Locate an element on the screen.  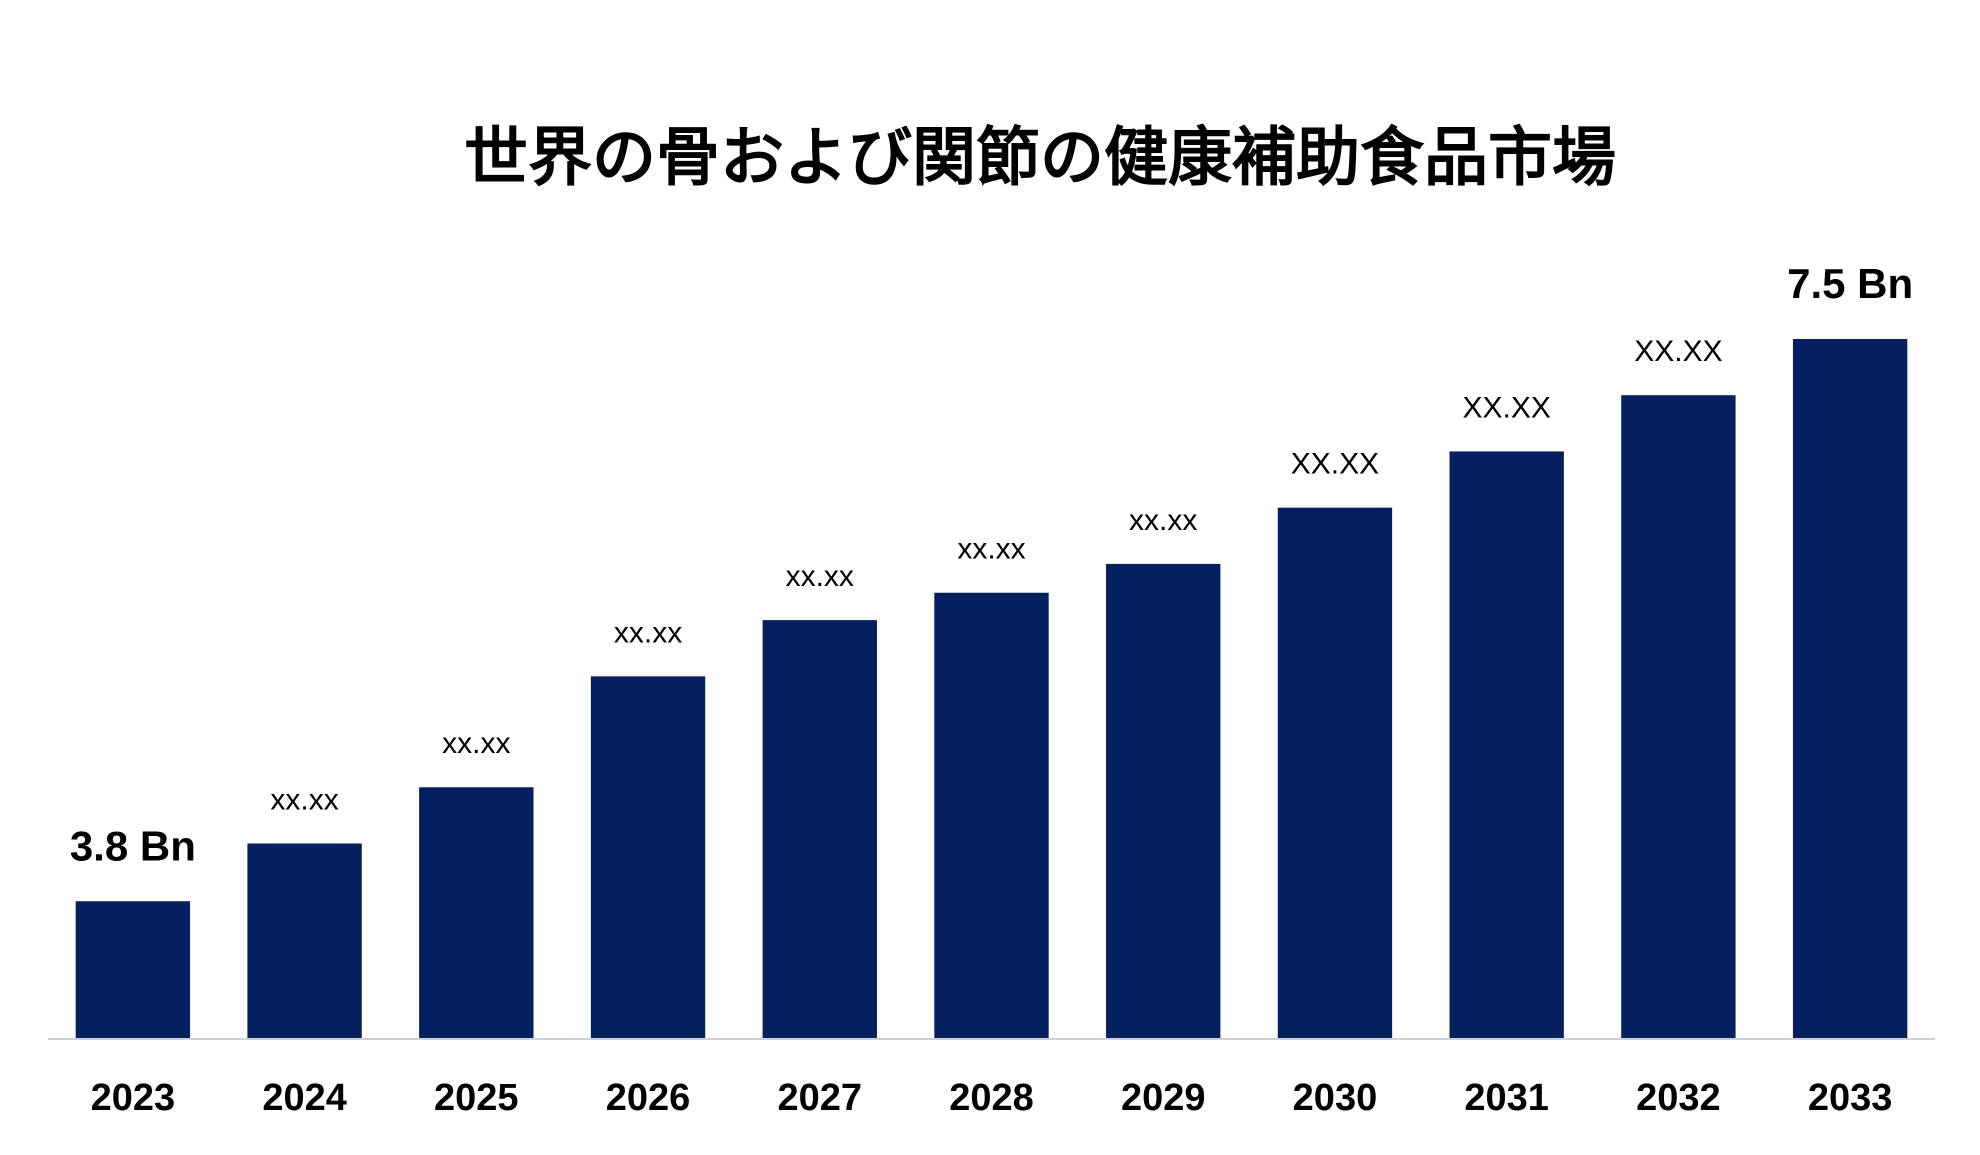
chart-title: 世界の骨および関節の健康補助食品市場 is located at coordinates (1040, 159).